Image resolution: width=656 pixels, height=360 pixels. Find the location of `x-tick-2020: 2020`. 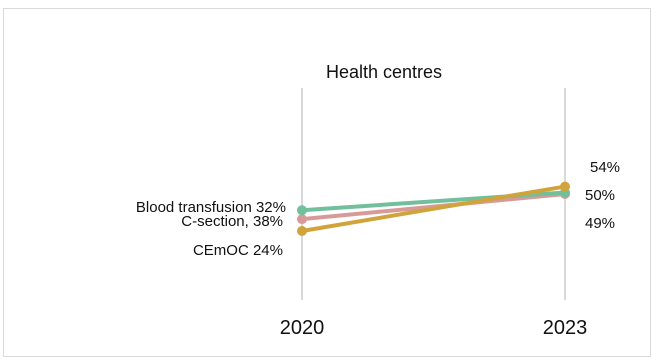

x-tick-2020: 2020 is located at coordinates (302, 328).